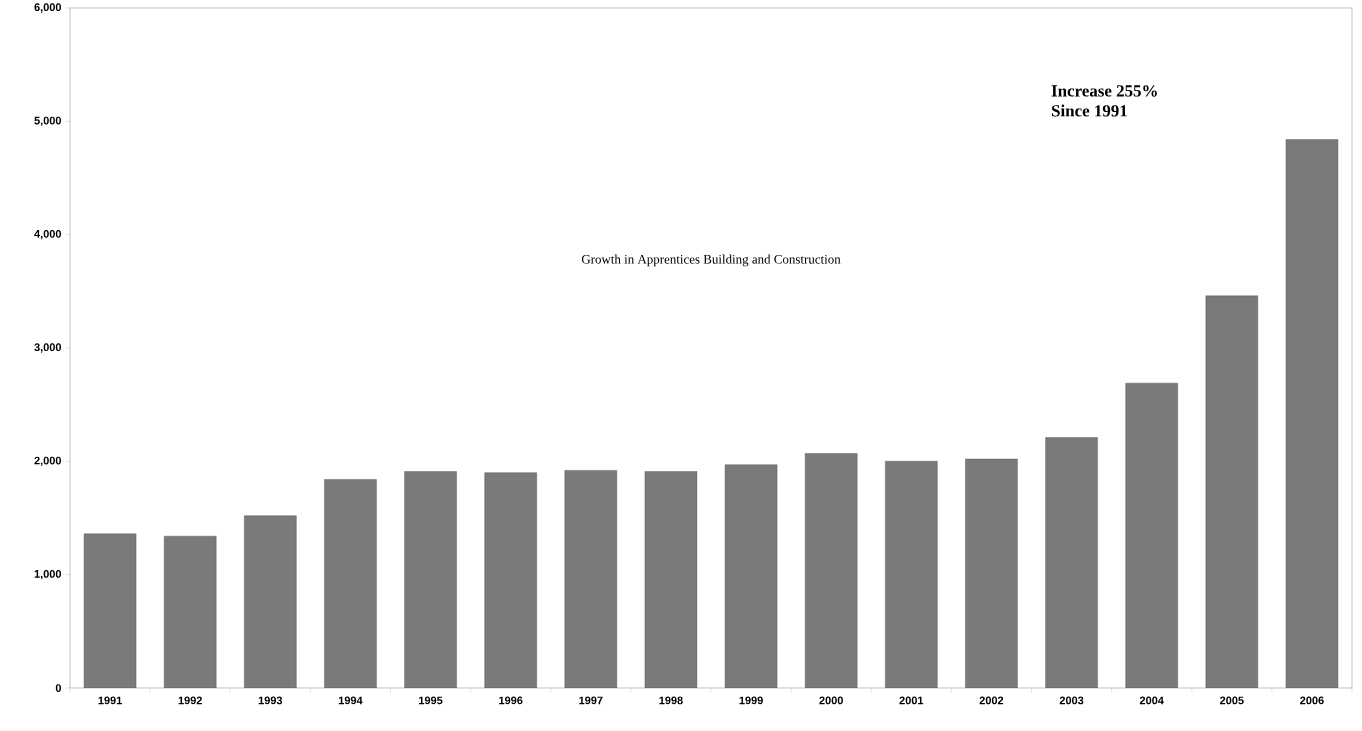 The height and width of the screenshot is (731, 1362). Describe the element at coordinates (751, 700) in the screenshot. I see `x-tick-label: 1999` at that location.